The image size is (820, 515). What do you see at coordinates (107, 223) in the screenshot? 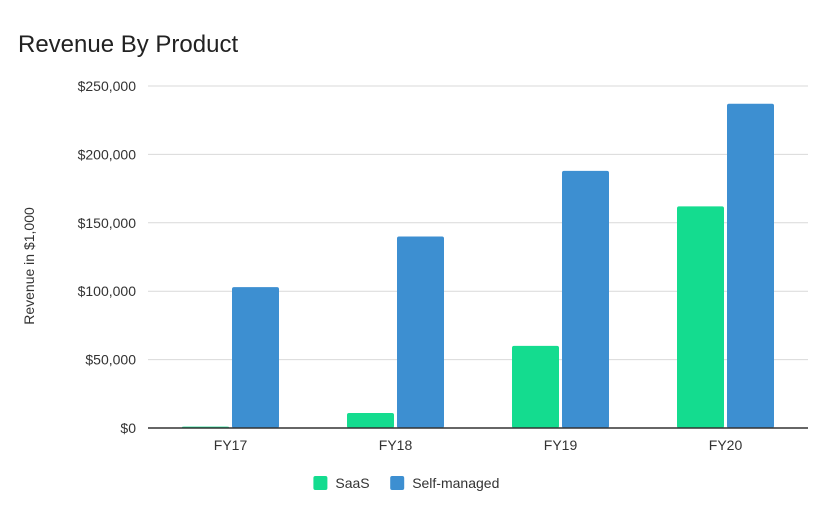
I see `y-tick-label: $150,000` at bounding box center [107, 223].